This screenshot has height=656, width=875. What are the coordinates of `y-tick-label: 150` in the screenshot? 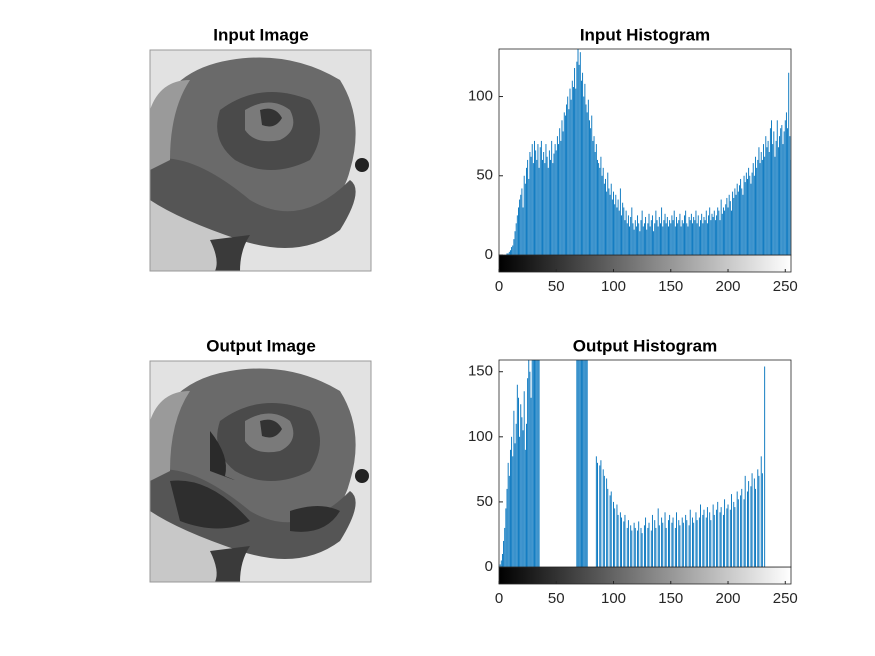 It's located at (480, 371).